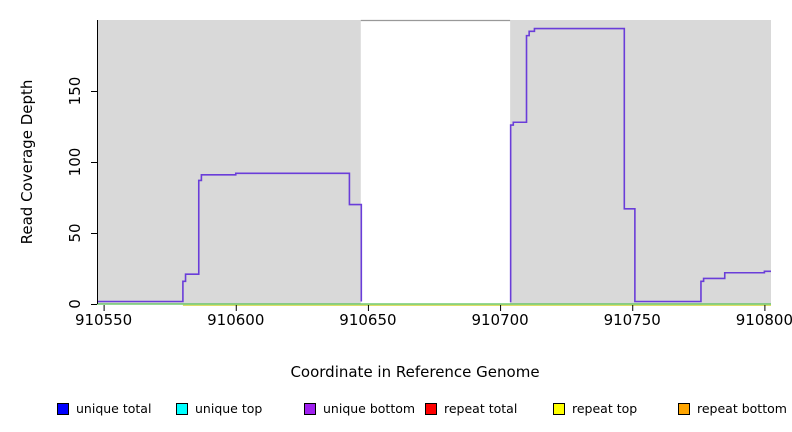  What do you see at coordinates (235, 320) in the screenshot?
I see `x-tick-label: 910600` at bounding box center [235, 320].